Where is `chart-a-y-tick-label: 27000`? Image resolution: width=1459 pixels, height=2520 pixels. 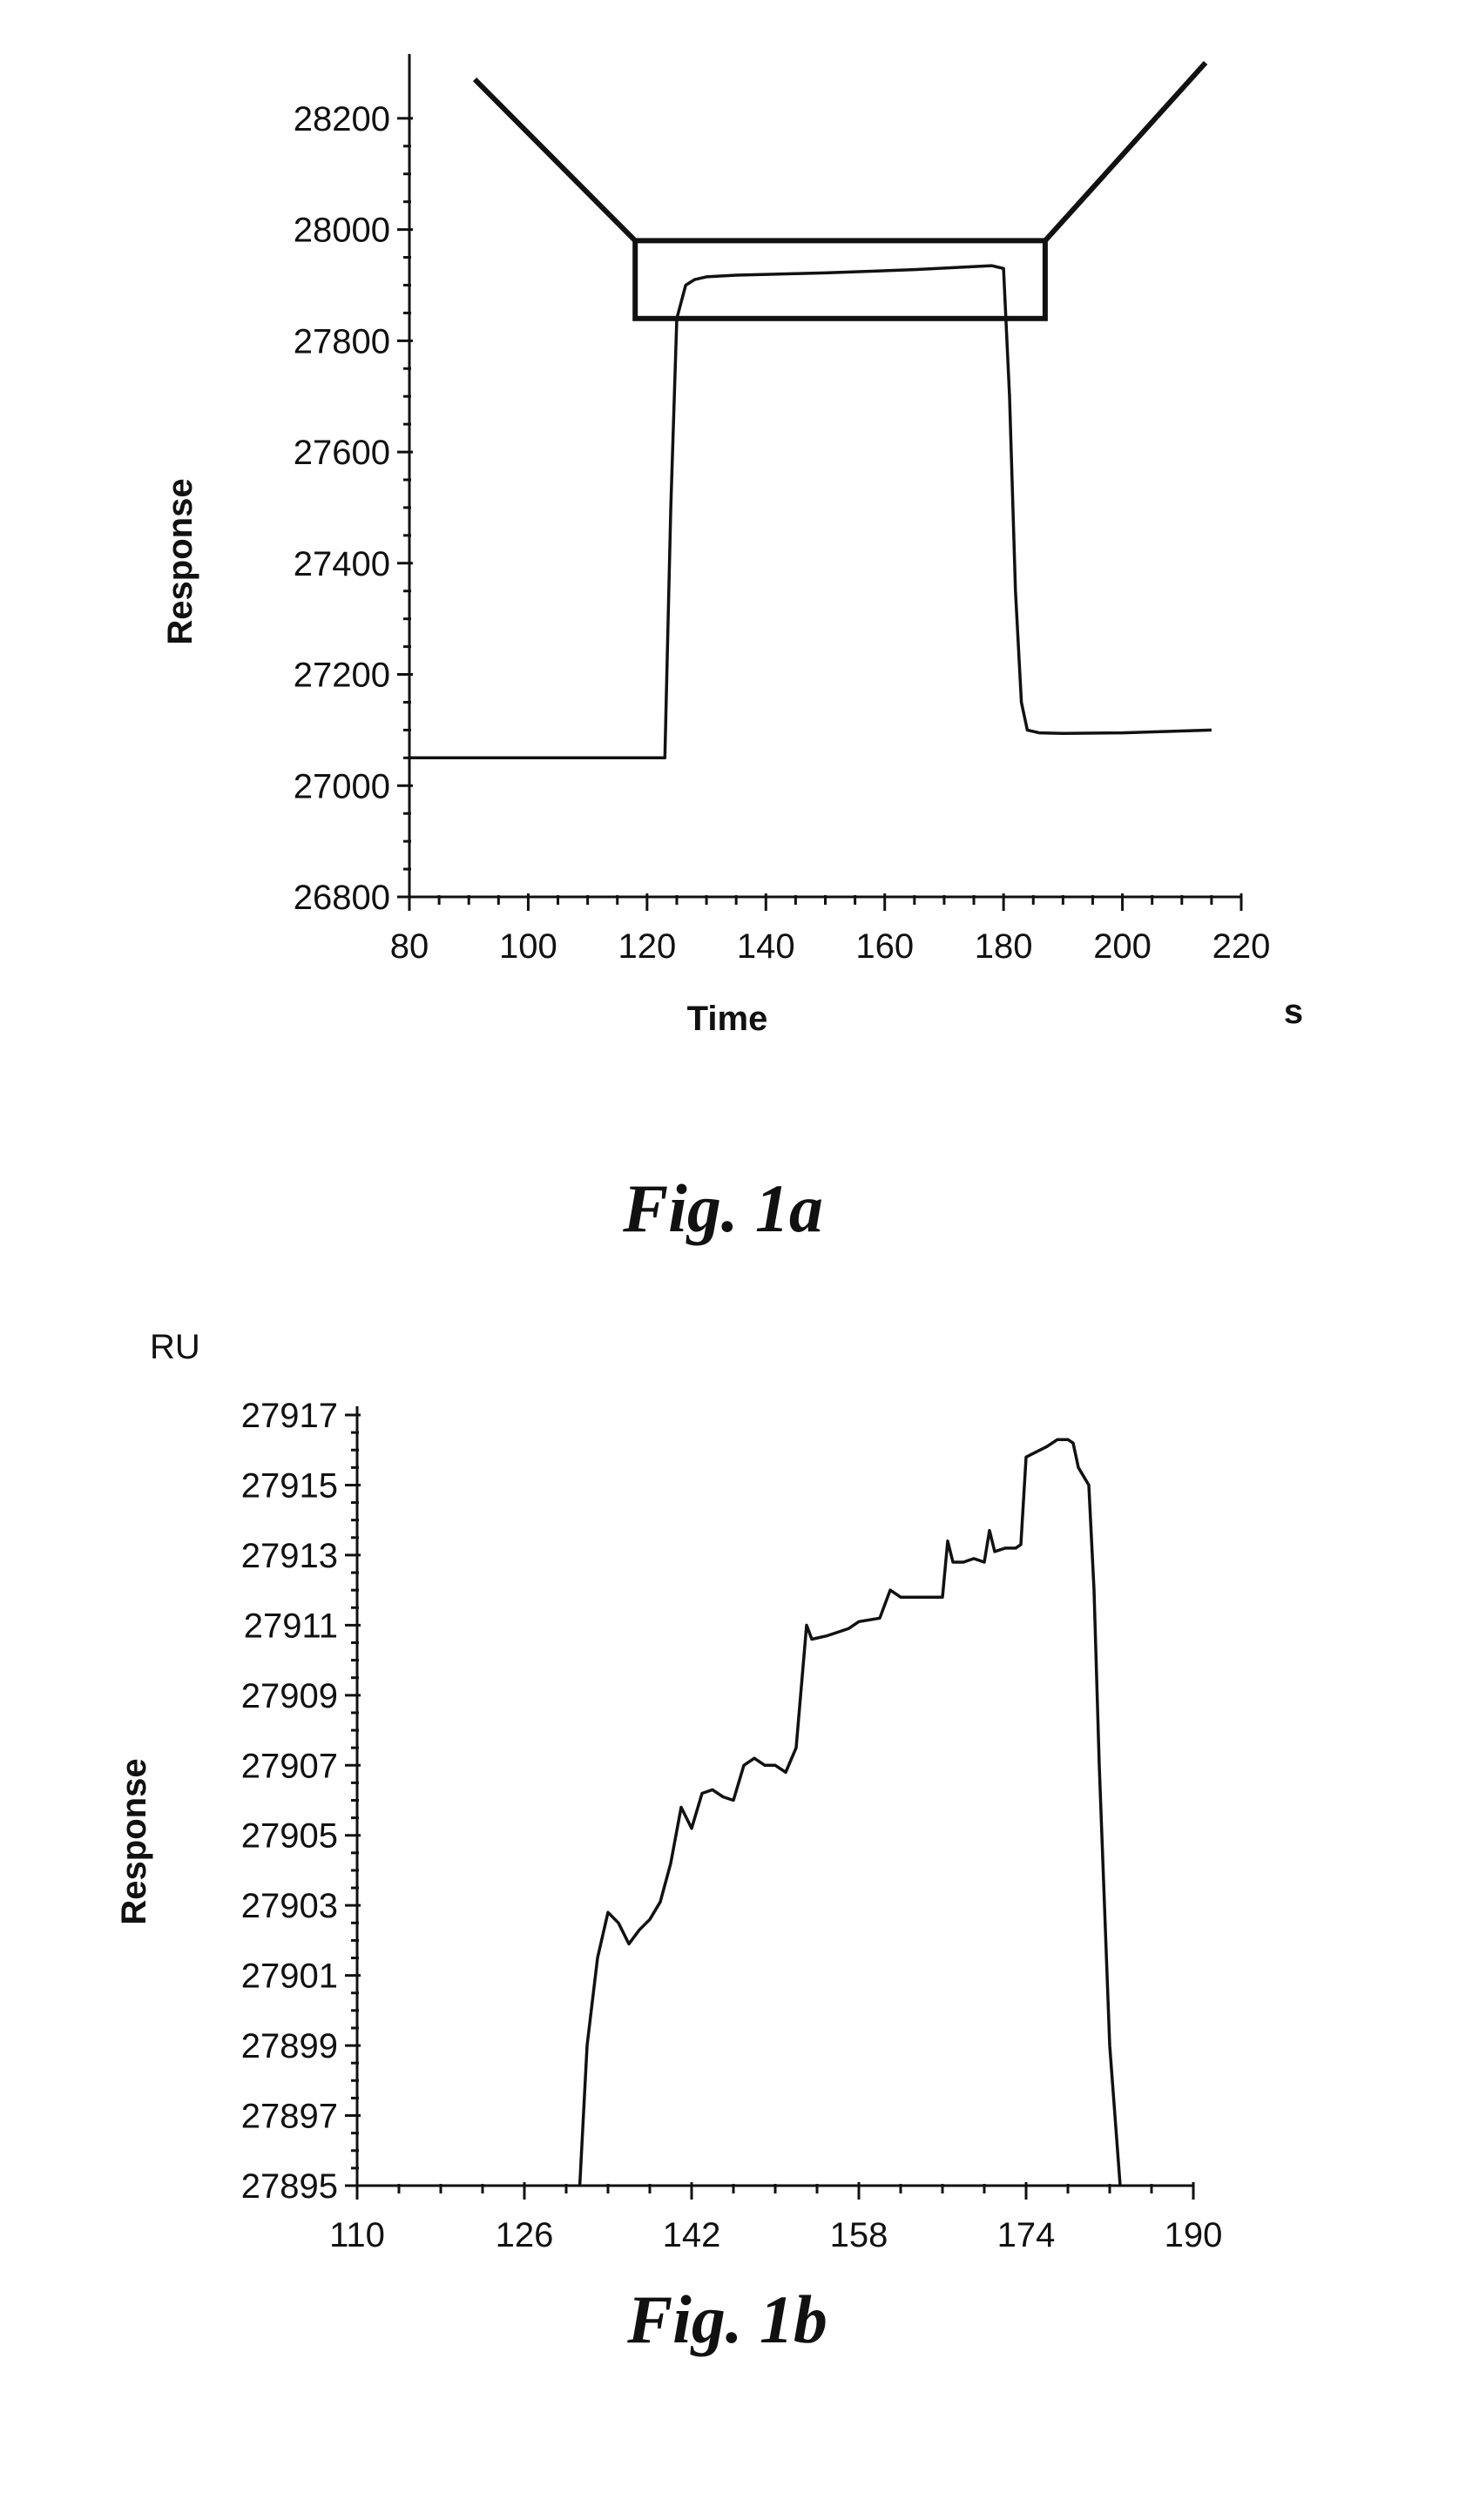 chart-a-y-tick-label: 27000 is located at coordinates (342, 786).